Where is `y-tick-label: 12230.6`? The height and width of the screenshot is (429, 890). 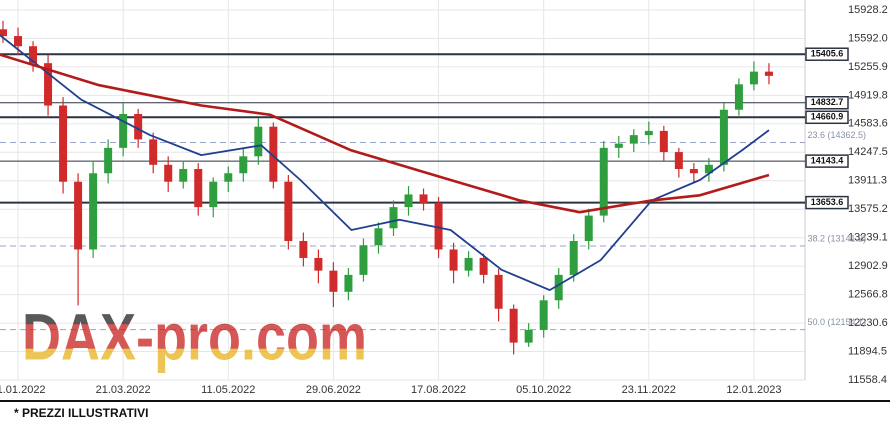 y-tick-label: 12230.6 is located at coordinates (868, 323).